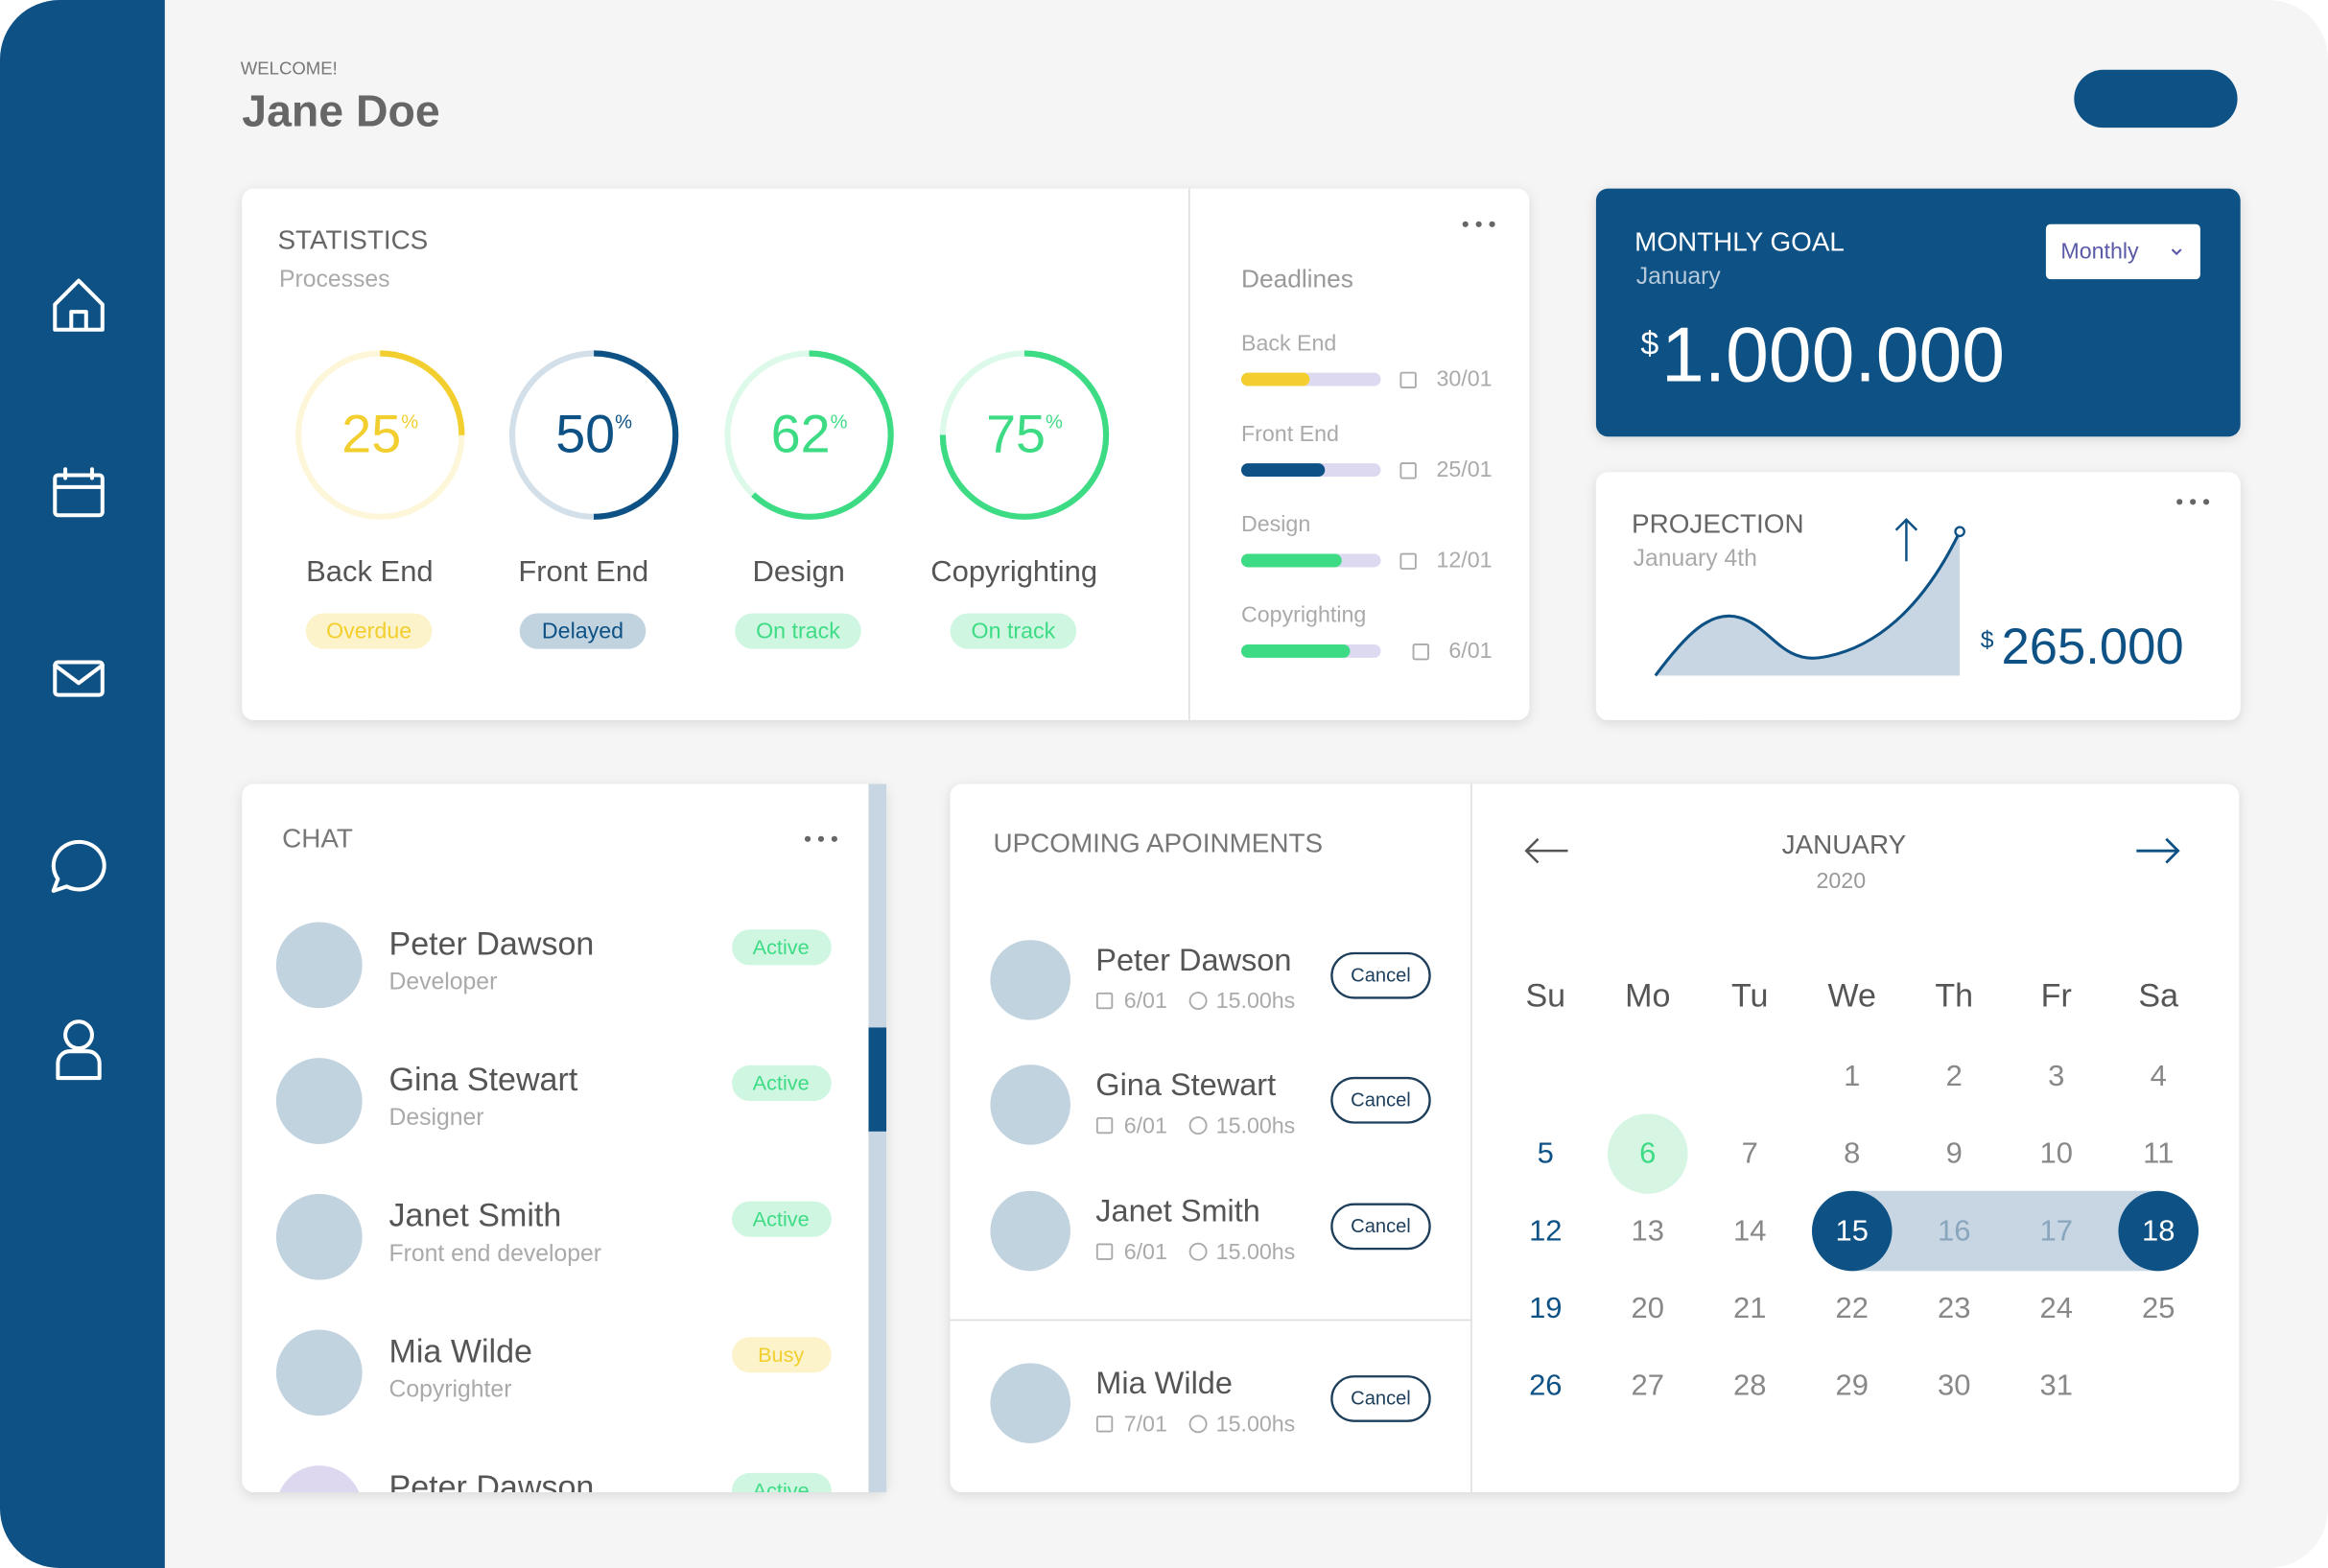  What do you see at coordinates (781, 1491) in the screenshot?
I see `status-label: Active` at bounding box center [781, 1491].